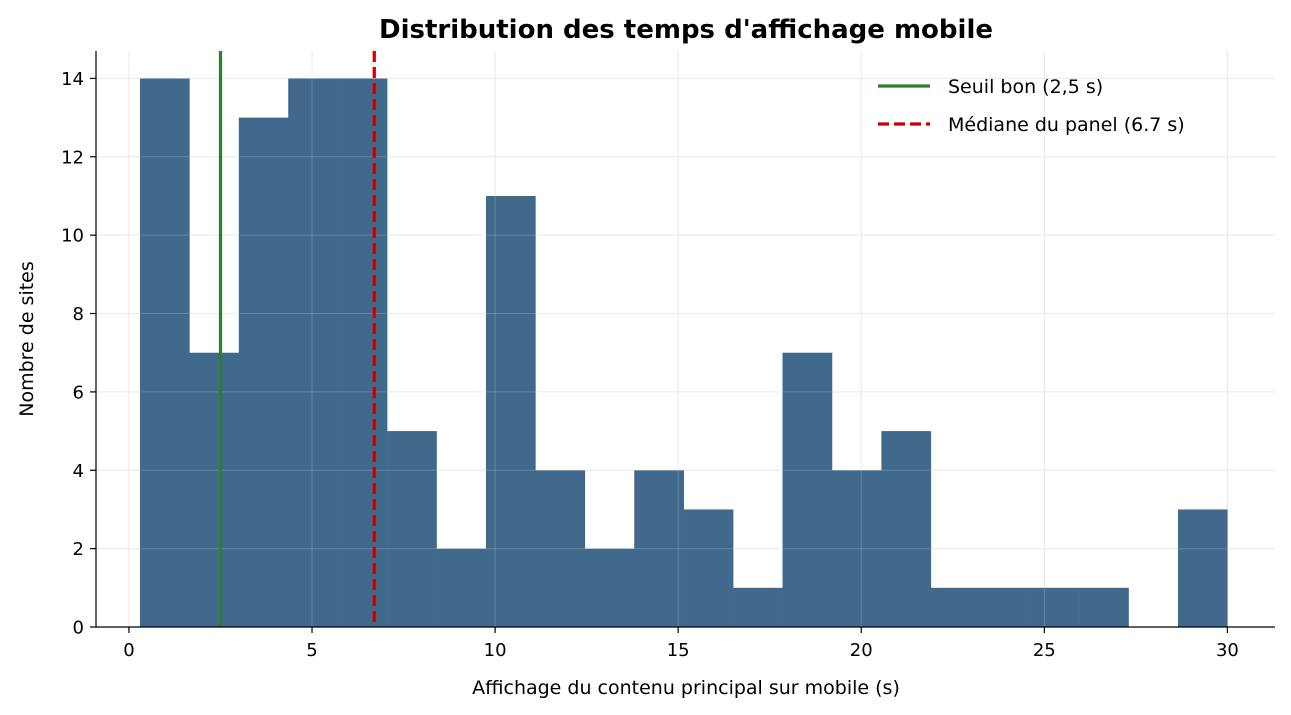 The image size is (1291, 715). I want to click on legend-entry-label: Seuil bon (2,5 s), so click(1025, 87).